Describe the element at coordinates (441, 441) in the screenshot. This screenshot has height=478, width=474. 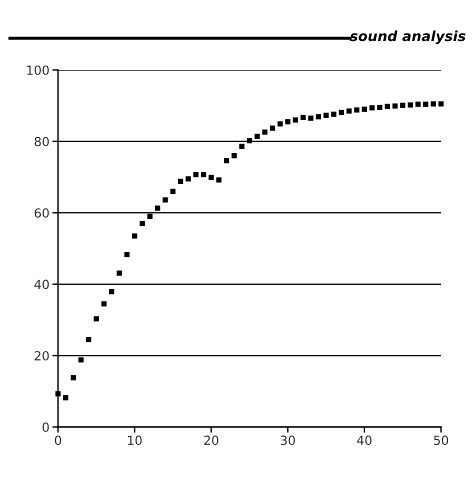
I see `x-tick-label: 50` at that location.